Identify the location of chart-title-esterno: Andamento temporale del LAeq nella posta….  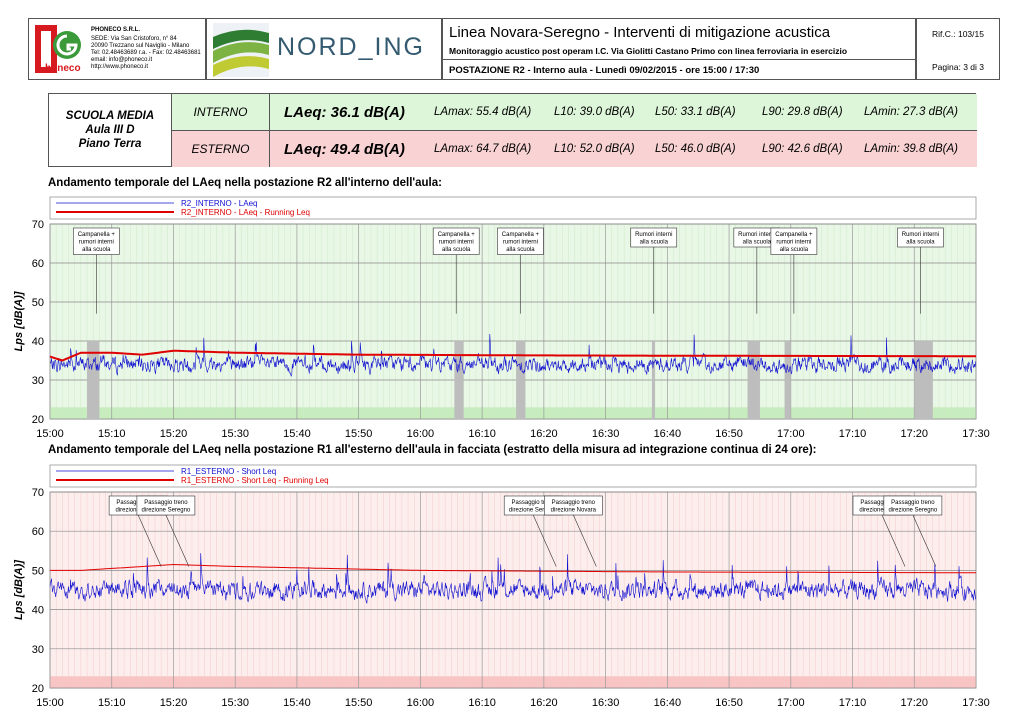
(432, 450).